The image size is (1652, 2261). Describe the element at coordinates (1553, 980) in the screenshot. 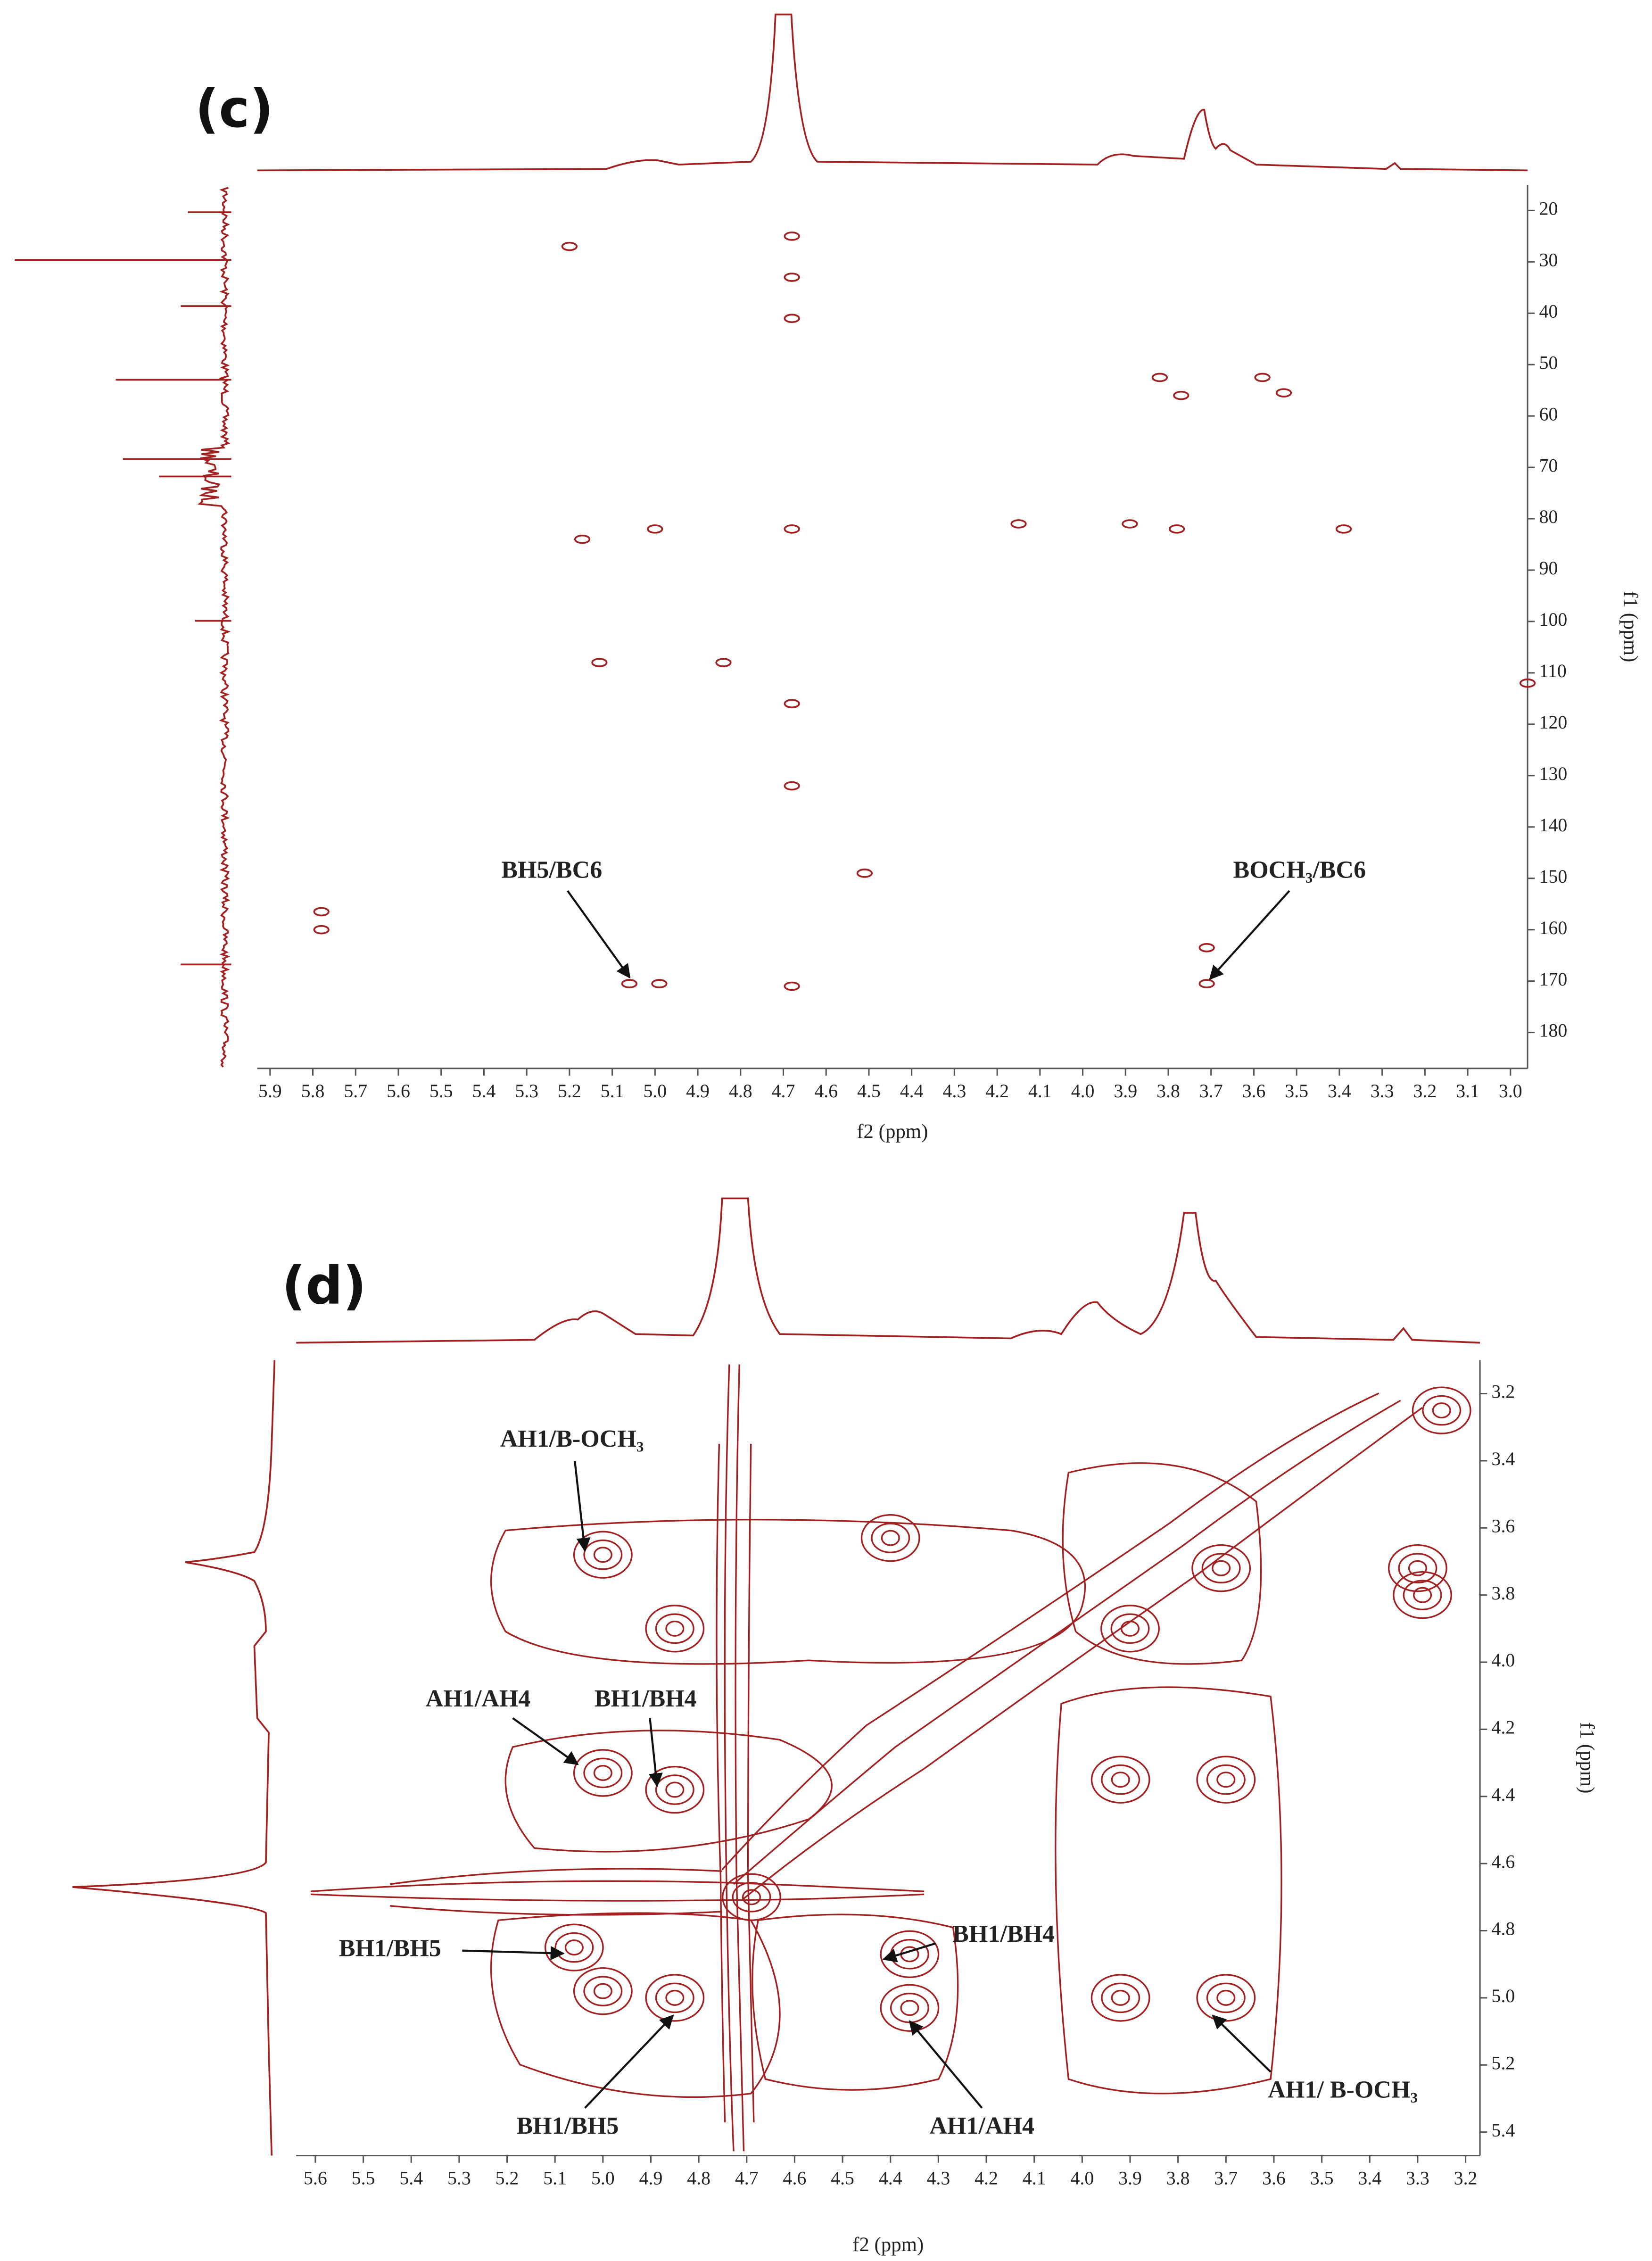

I see `y-tick-label: 170` at that location.